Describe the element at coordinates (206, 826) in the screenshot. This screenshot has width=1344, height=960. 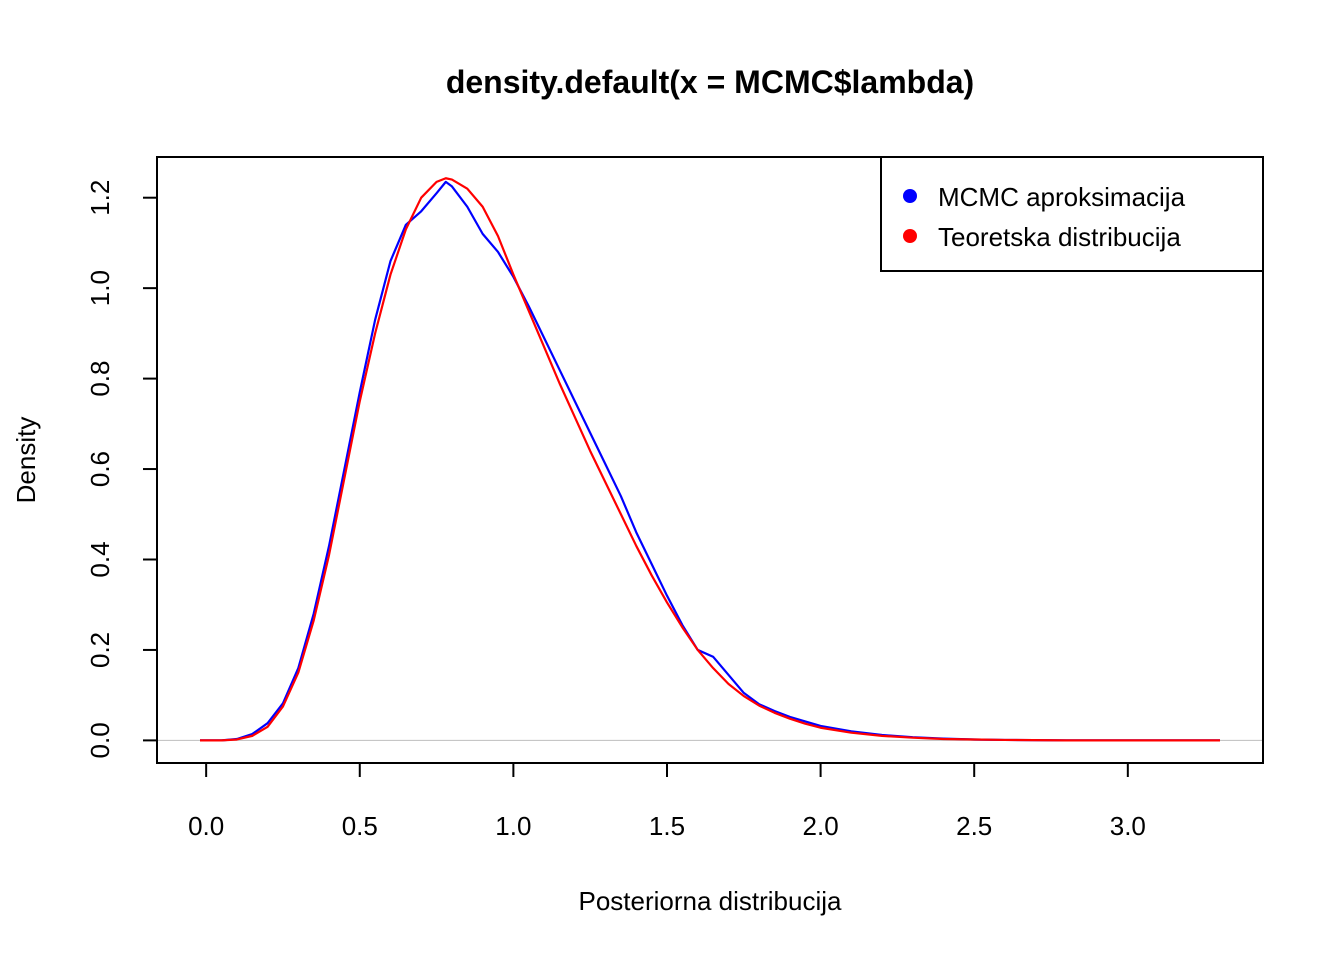
I see `x-tick-label: 0.0` at that location.